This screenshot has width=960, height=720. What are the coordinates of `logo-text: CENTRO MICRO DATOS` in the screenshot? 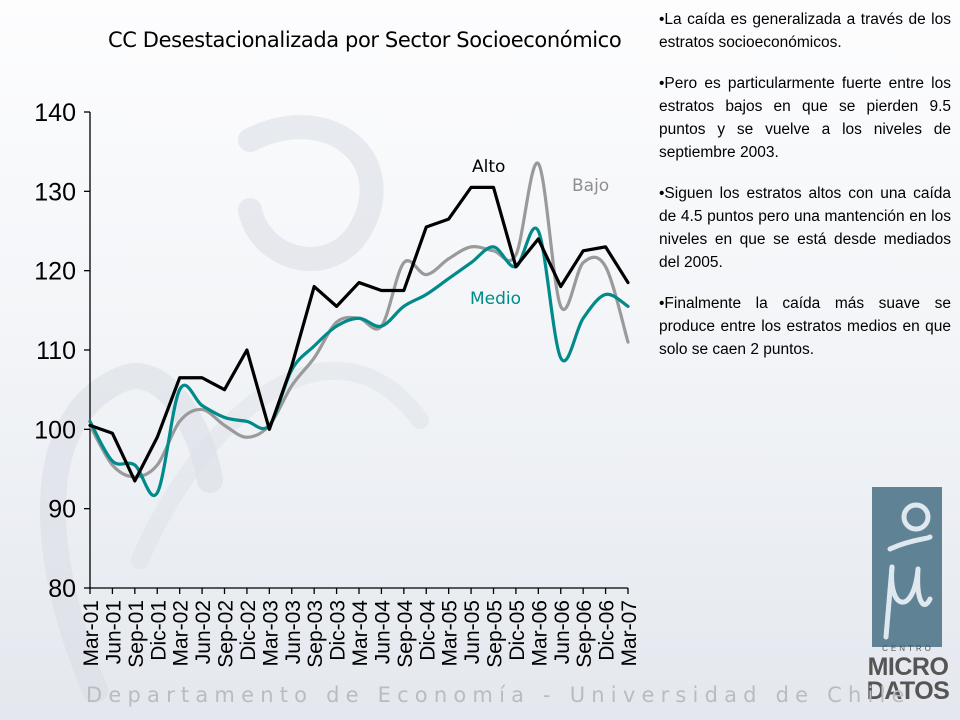 It's located at (908, 672).